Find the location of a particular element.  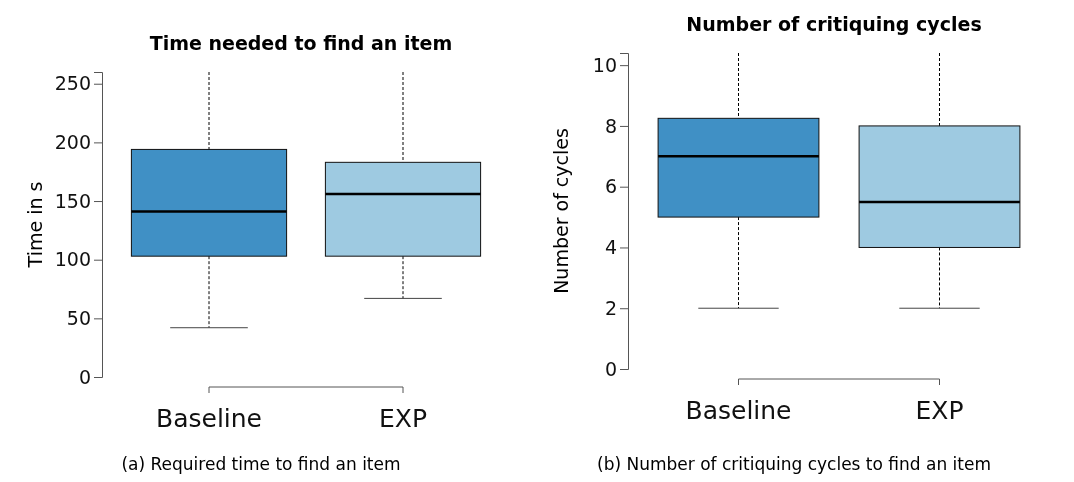

y-axis-title: Time in s is located at coordinates (35, 225).